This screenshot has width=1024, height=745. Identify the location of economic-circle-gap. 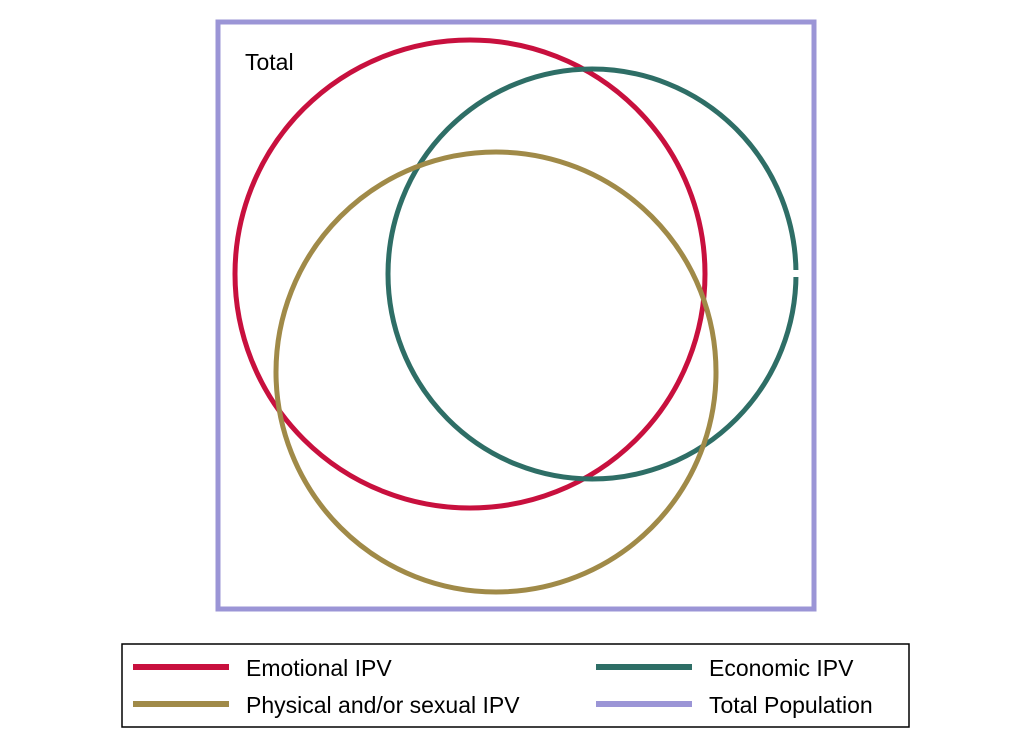
(796, 273).